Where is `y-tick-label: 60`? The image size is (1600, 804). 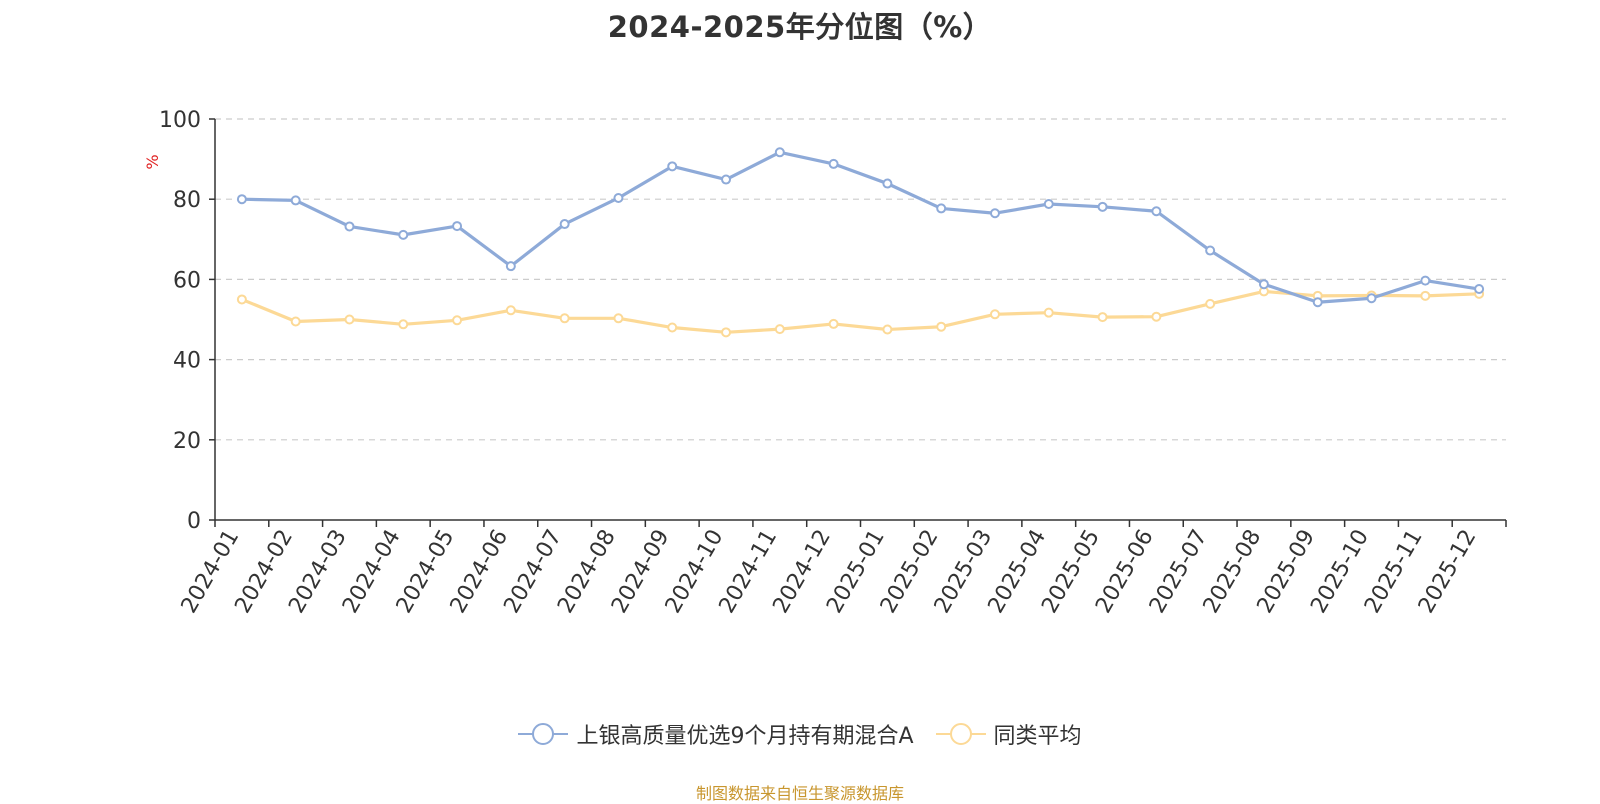
y-tick-label: 60 is located at coordinates (187, 280).